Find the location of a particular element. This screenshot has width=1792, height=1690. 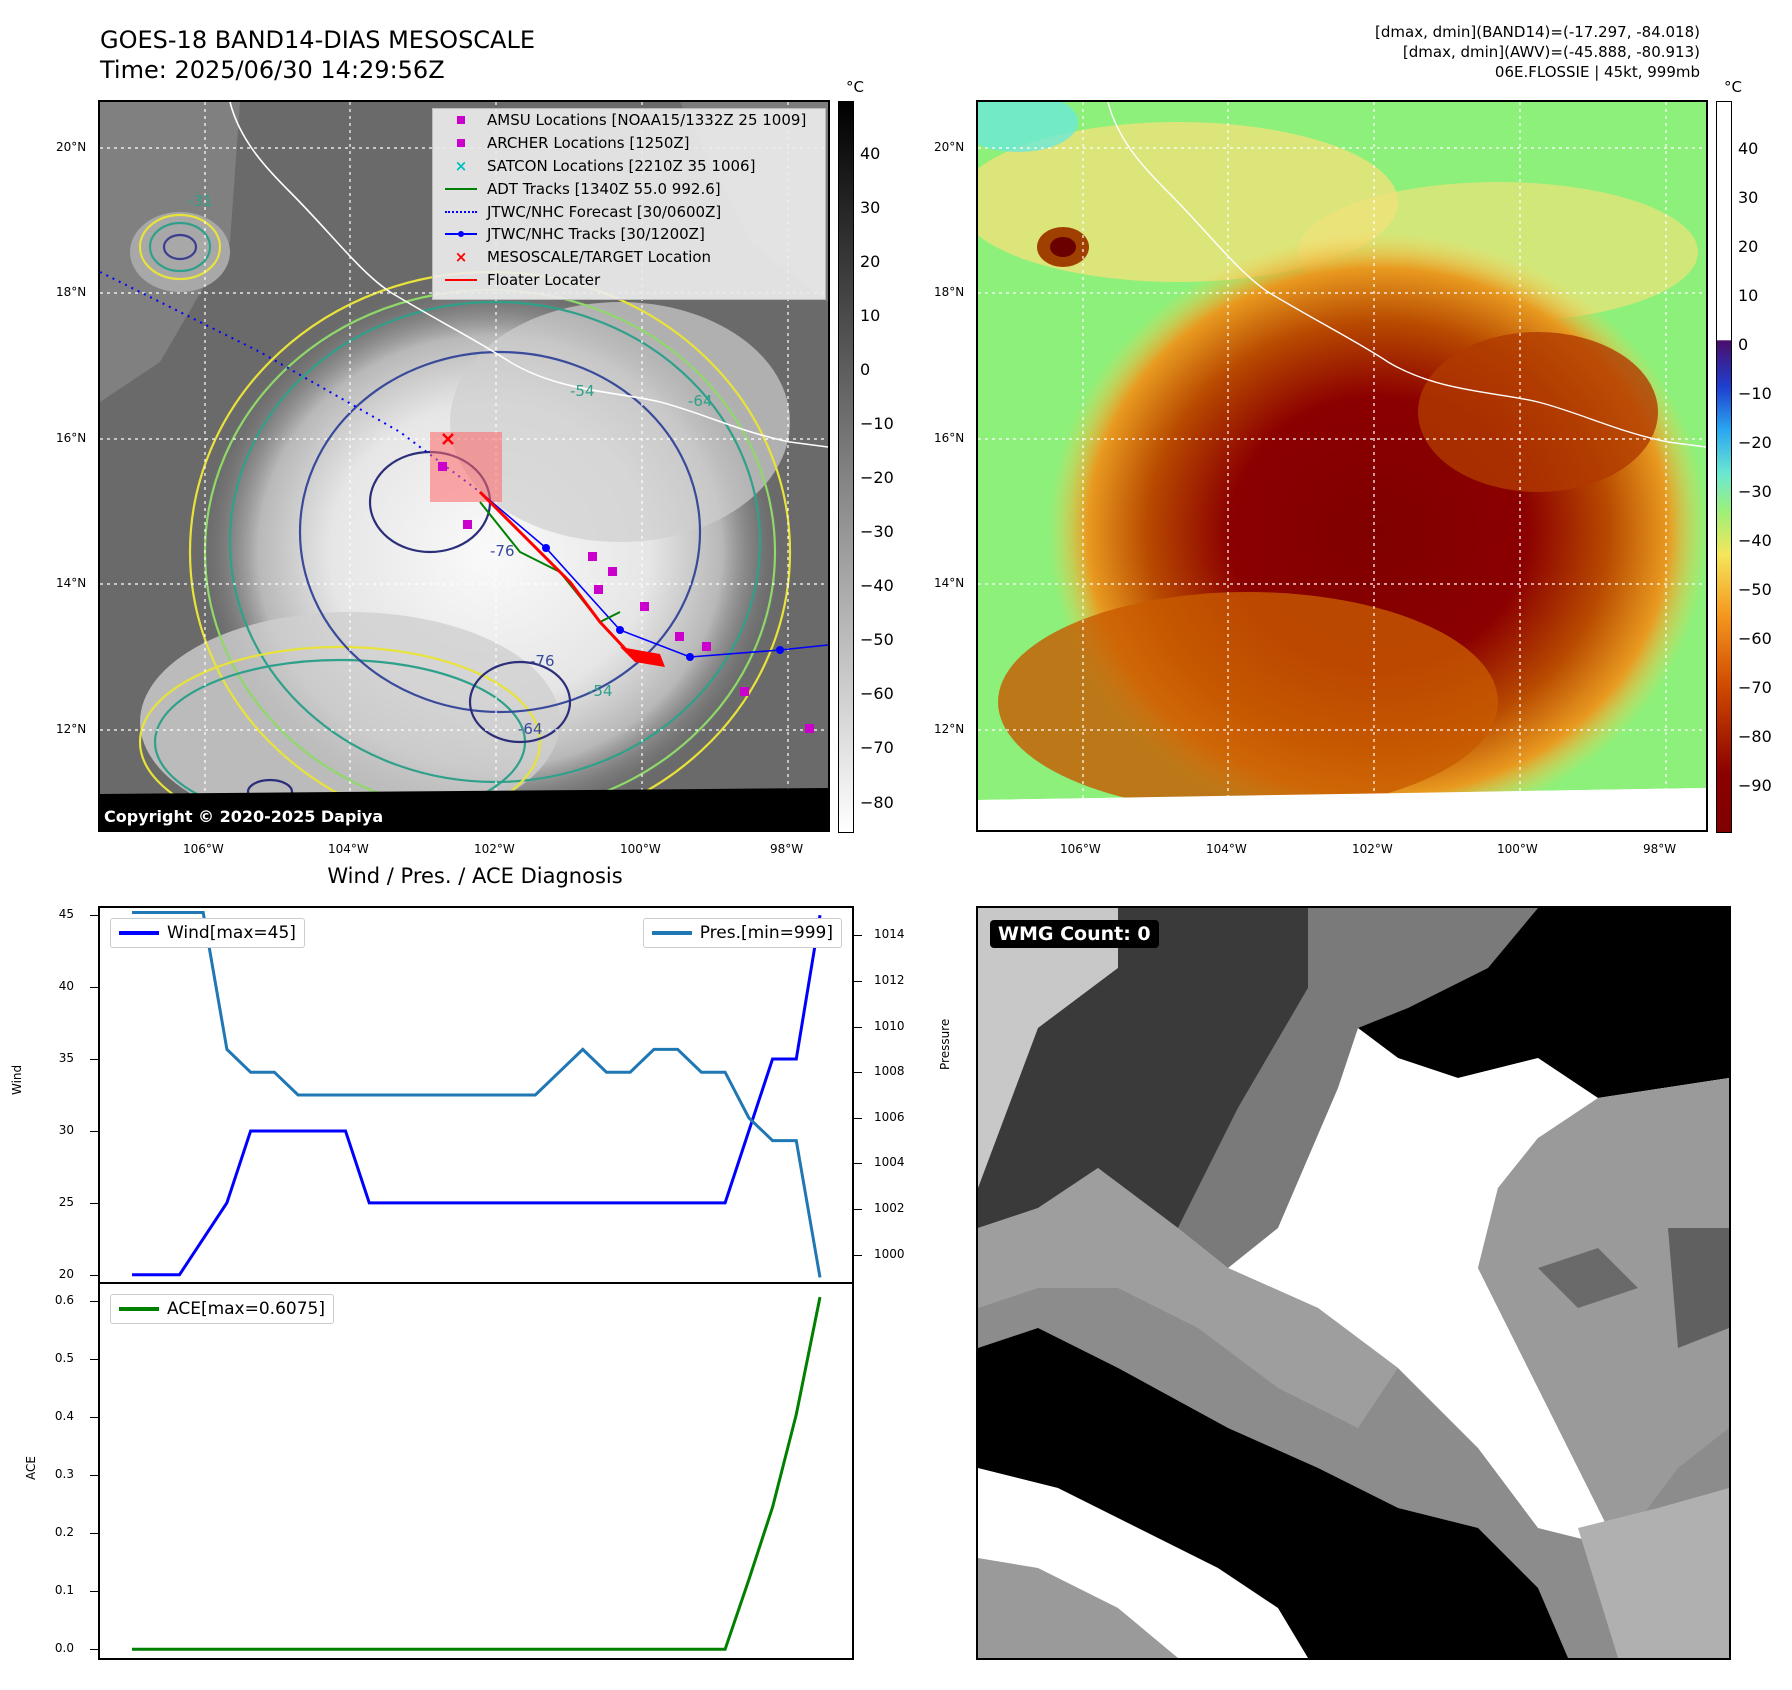

colorbar-tick: 10 is located at coordinates (870, 315).